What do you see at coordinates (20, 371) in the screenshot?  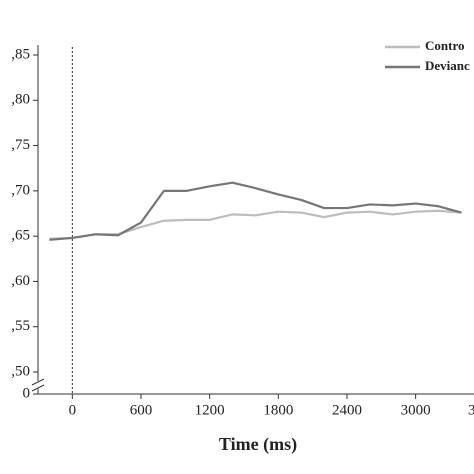 I see `y-tick-label: ,50` at bounding box center [20, 371].